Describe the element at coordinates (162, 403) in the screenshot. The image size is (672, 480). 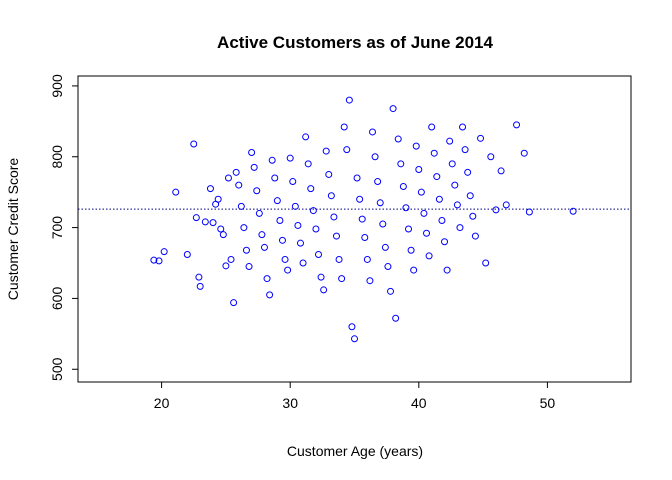
I see `x-tick-label: 20` at that location.